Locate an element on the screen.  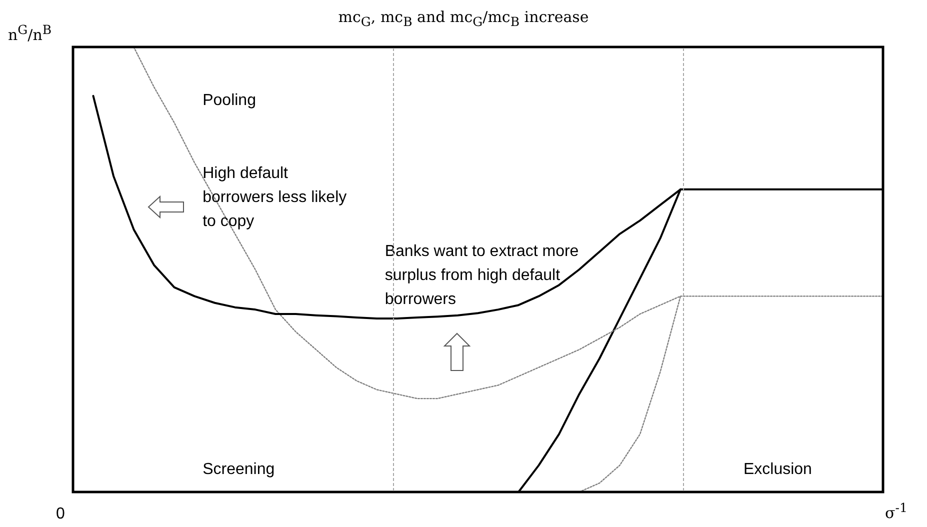
x-axis-title: σ$^{-1}$ is located at coordinates (896, 511).